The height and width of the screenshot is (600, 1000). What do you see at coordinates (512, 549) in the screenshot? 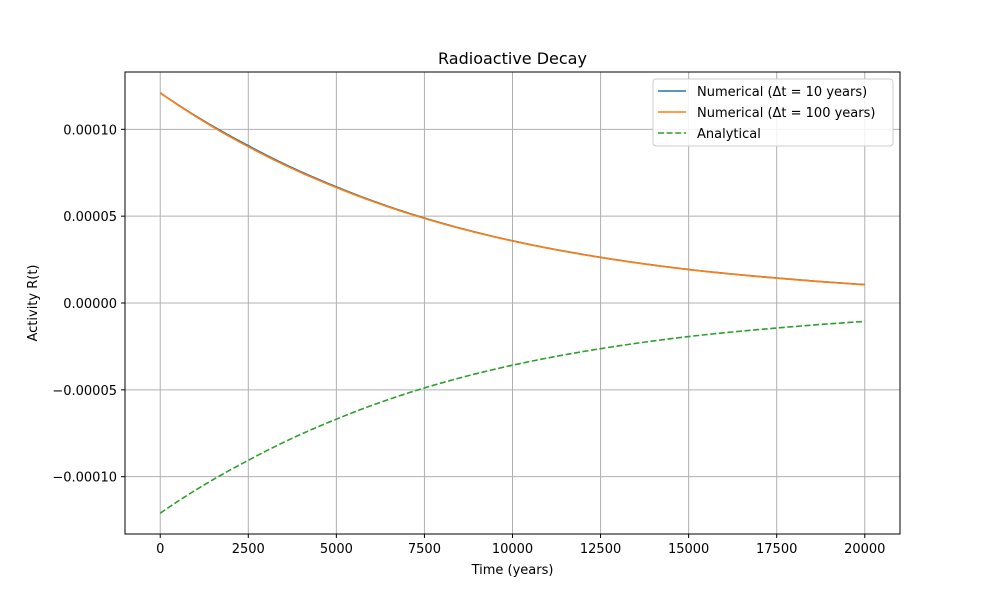
I see `x-tick-label: 10000` at bounding box center [512, 549].